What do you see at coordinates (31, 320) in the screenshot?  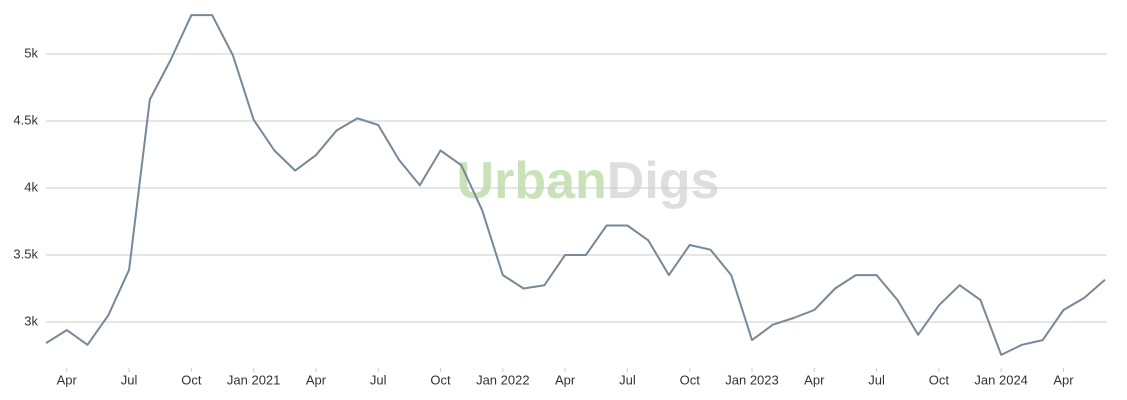 I see `y-tick-label: 3k` at bounding box center [31, 320].